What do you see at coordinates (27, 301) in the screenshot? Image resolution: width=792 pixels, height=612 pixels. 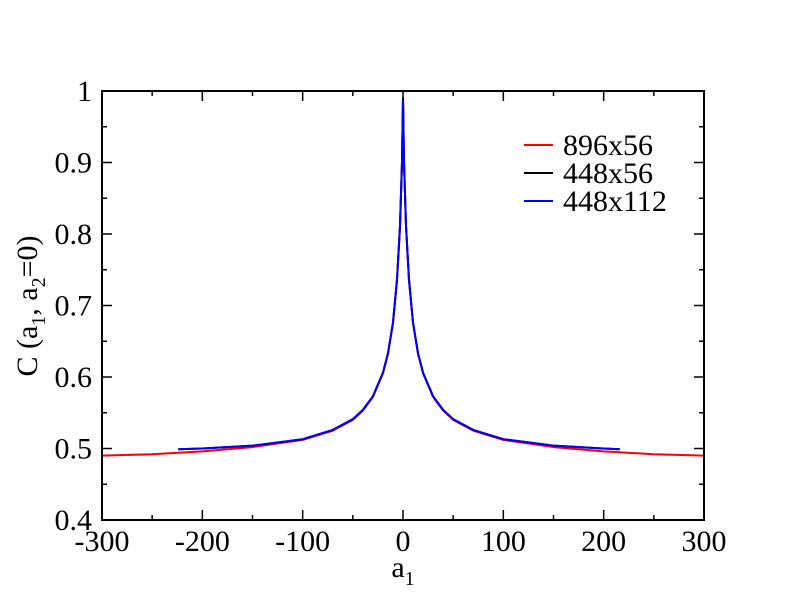 I see `y-axis-label-part: , a` at bounding box center [27, 301].